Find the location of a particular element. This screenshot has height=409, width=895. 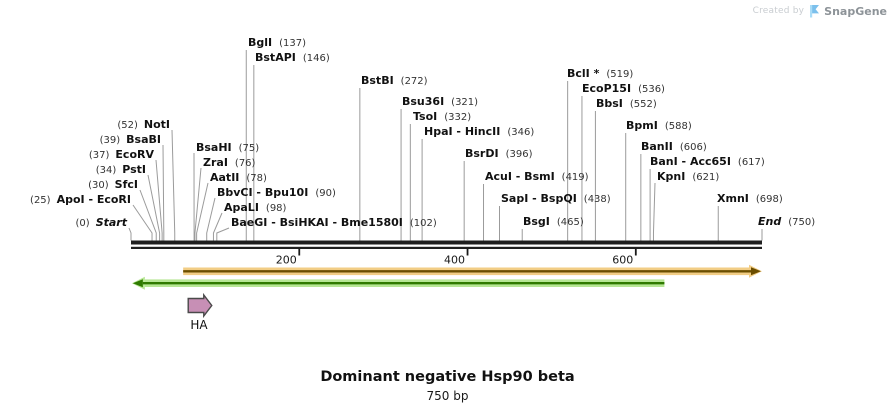

restriction-site-label: (52) NotI is located at coordinates (143, 124).